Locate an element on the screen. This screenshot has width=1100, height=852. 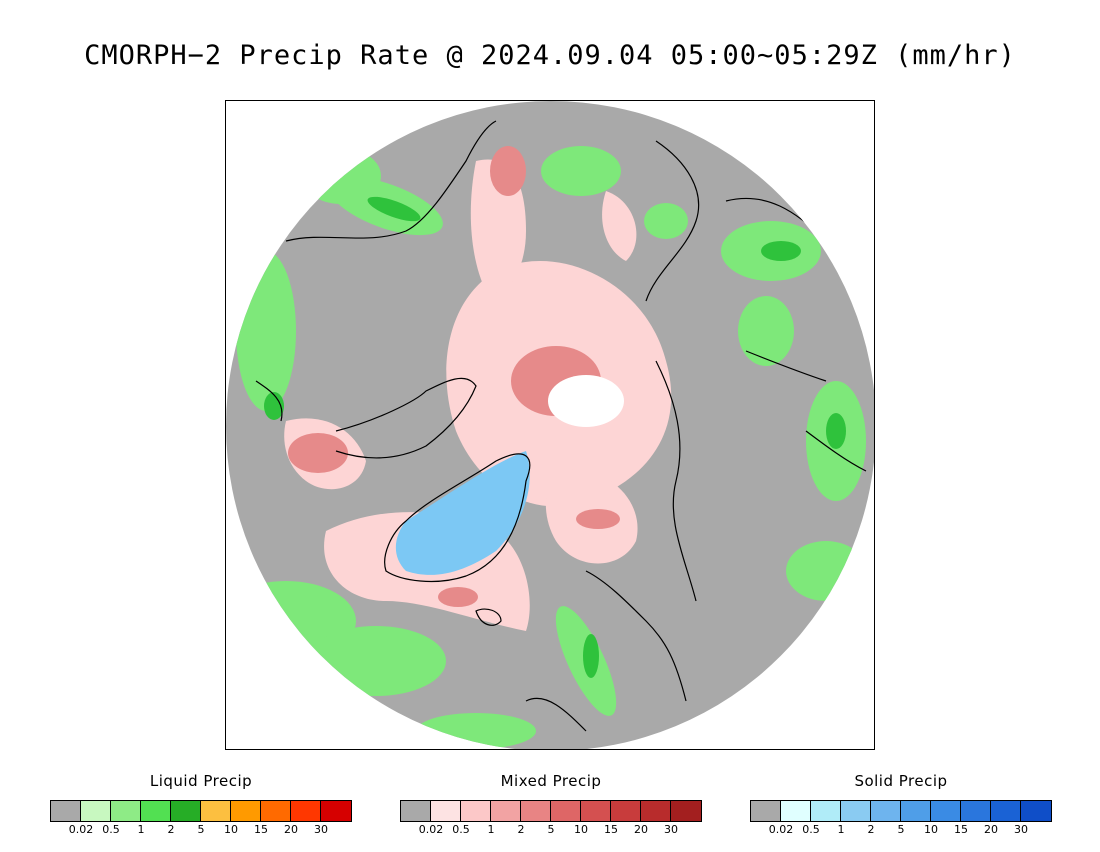
no-data-pole is located at coordinates (586, 401).